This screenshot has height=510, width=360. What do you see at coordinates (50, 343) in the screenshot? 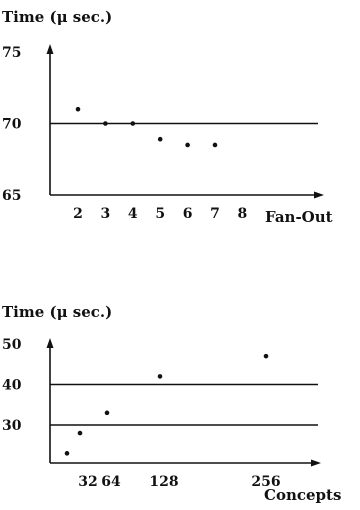
I see `chart2-y-arrow` at bounding box center [50, 343].